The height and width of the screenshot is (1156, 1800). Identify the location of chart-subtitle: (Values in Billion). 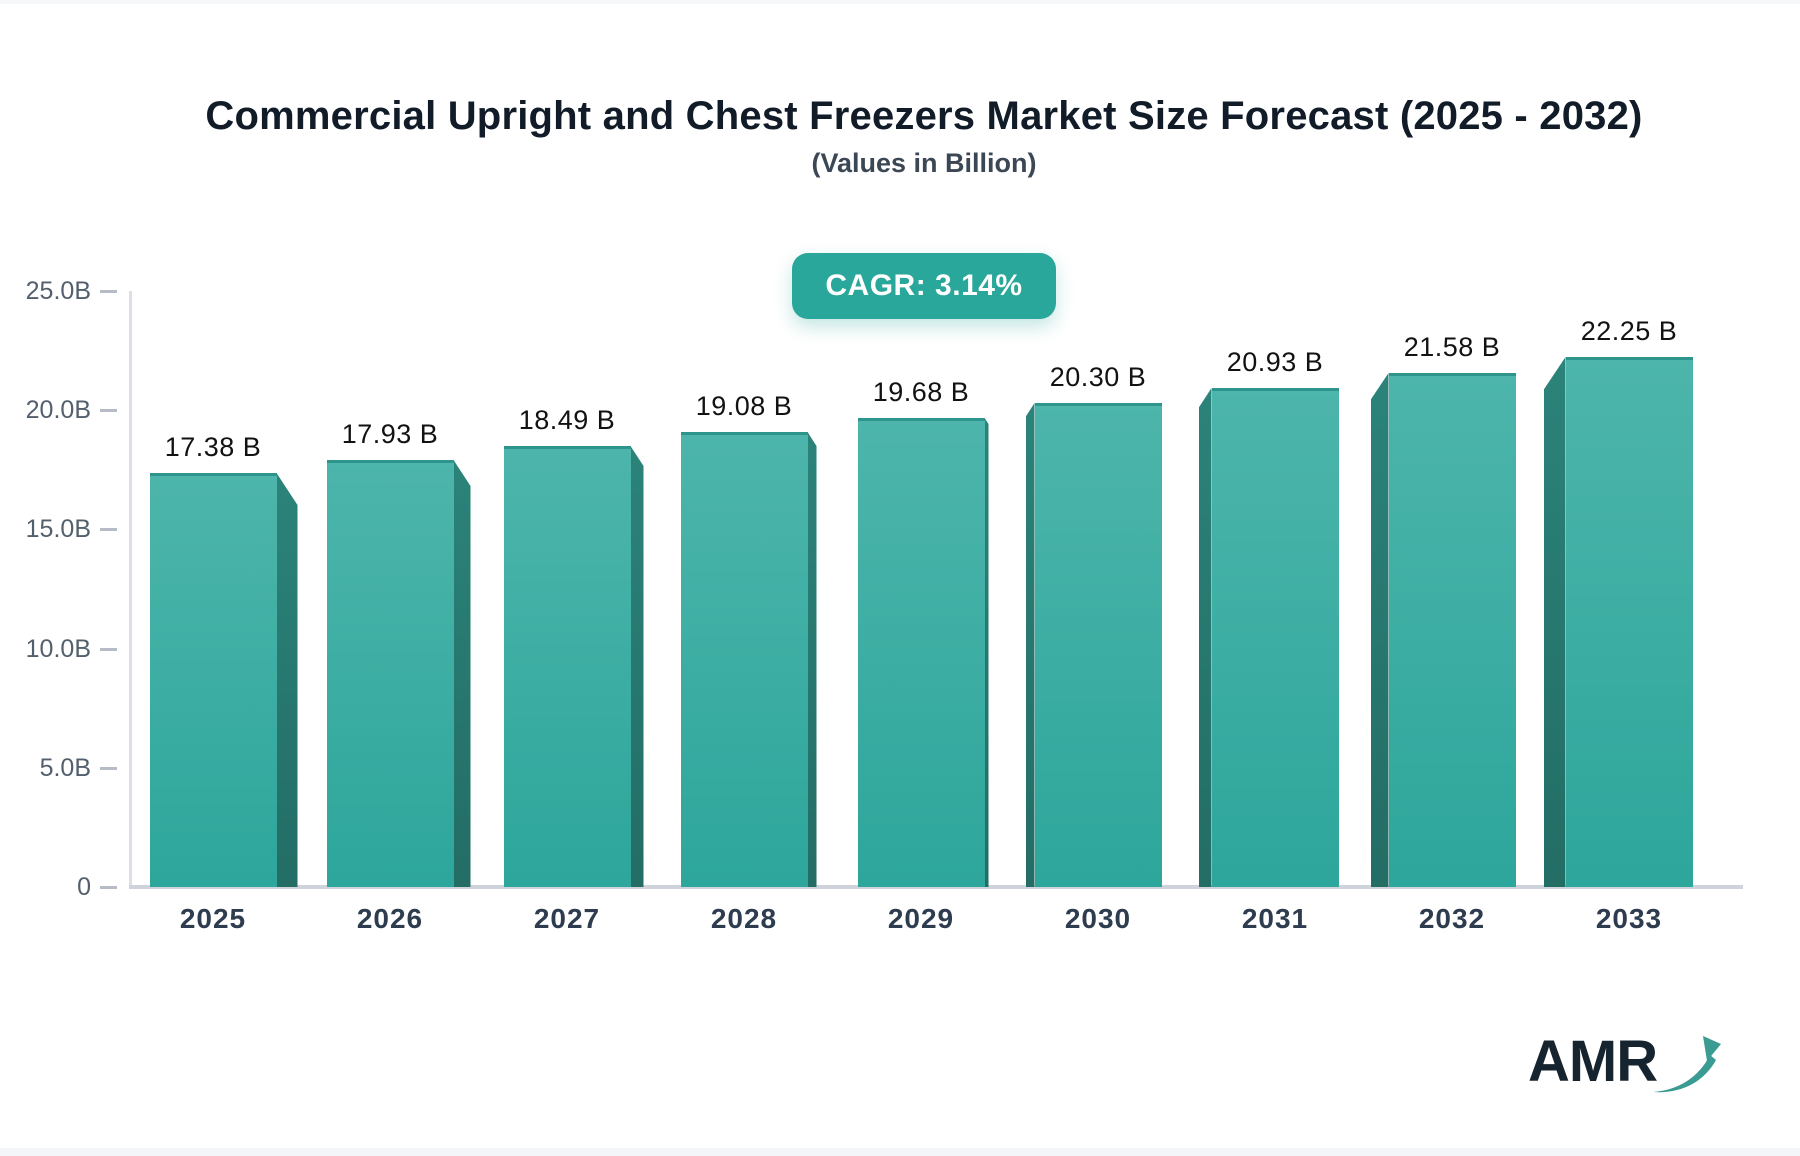
(924, 163).